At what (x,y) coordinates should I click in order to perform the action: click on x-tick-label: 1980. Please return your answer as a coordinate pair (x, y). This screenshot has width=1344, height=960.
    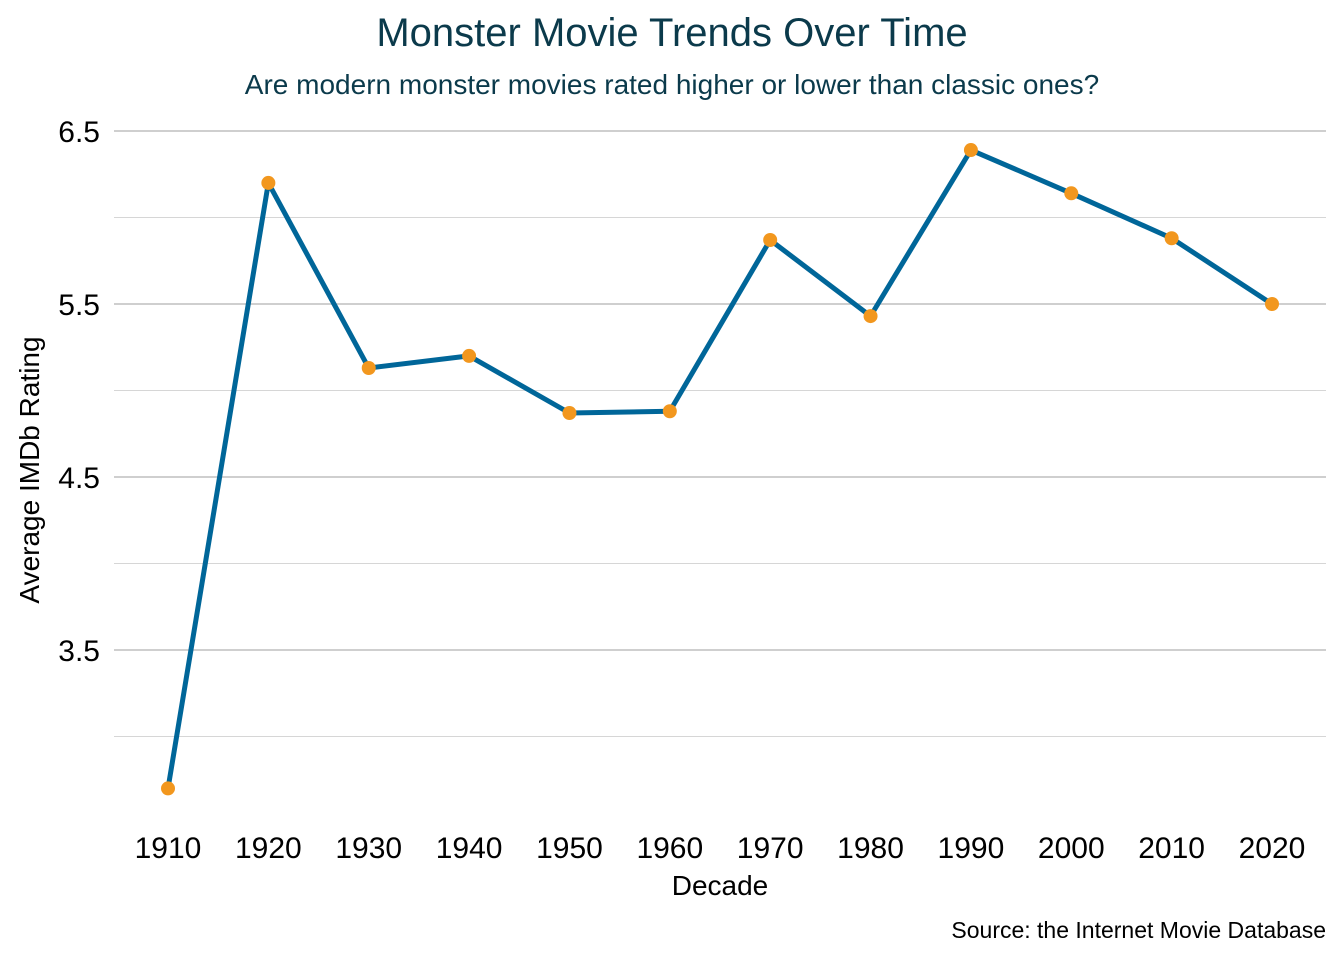
    Looking at the image, I should click on (870, 848).